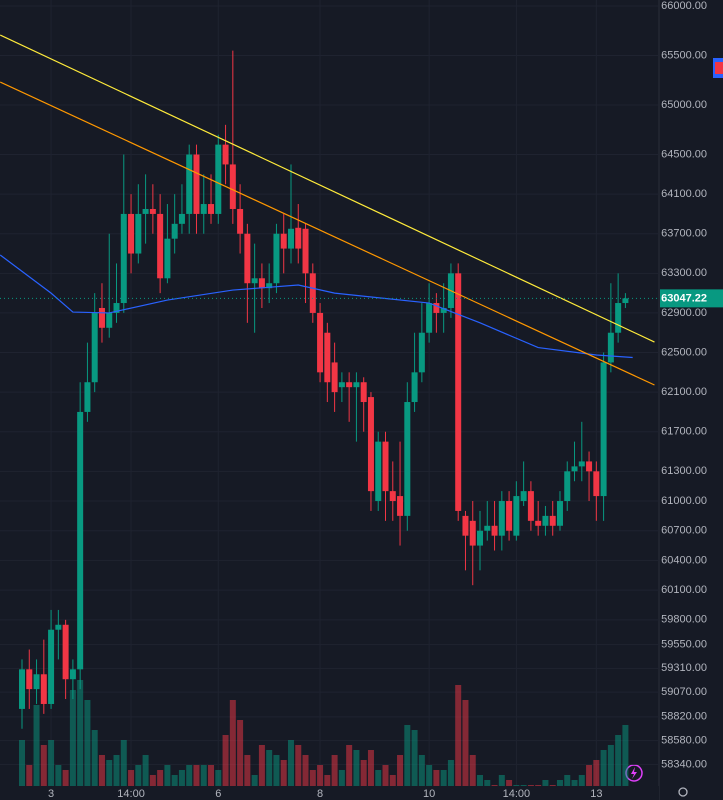 This screenshot has width=723, height=800. What do you see at coordinates (218, 794) in the screenshot?
I see `x-tick-label: 6` at bounding box center [218, 794].